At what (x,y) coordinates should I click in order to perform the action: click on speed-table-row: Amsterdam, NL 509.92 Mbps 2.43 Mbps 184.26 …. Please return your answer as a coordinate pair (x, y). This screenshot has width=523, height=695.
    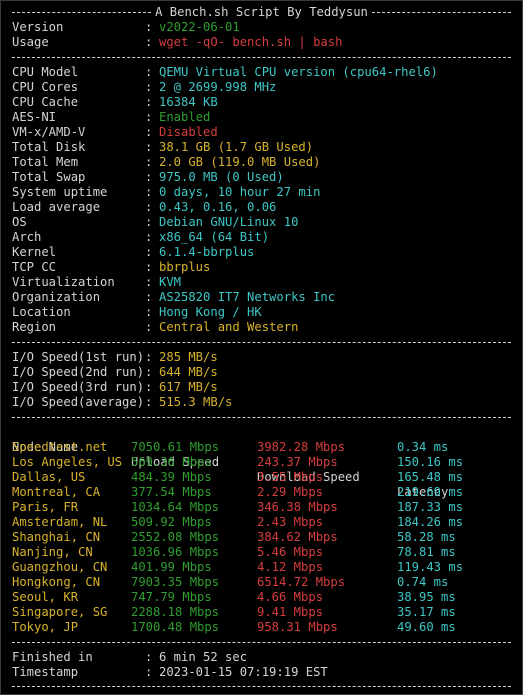
    Looking at the image, I should click on (261, 522).